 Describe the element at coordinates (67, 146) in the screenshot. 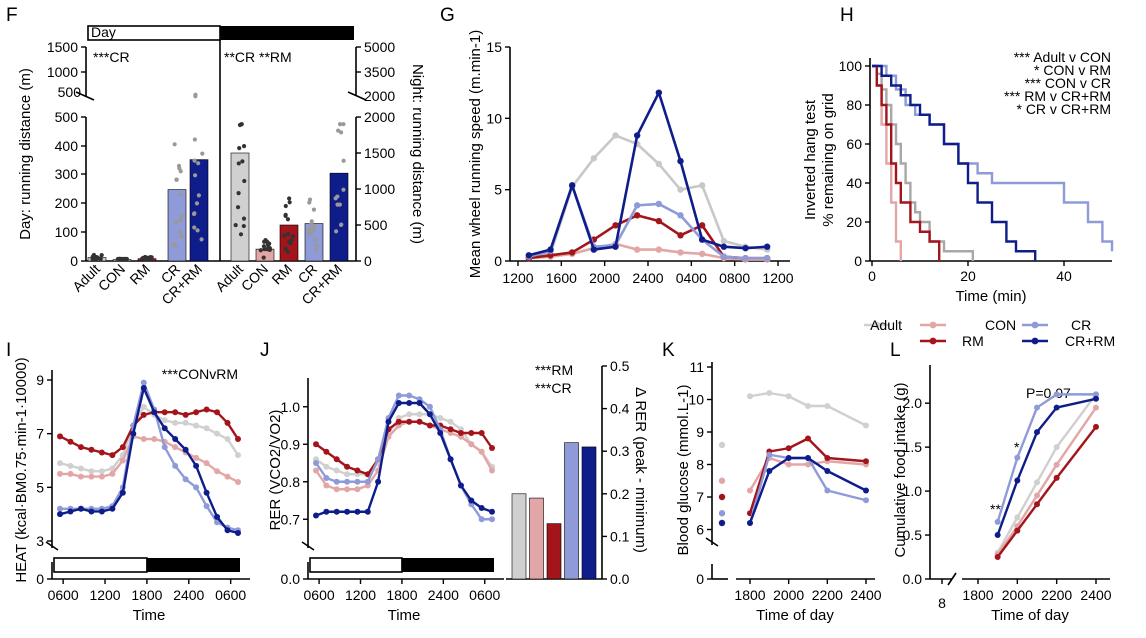

I see `left-tick-label: 400` at that location.